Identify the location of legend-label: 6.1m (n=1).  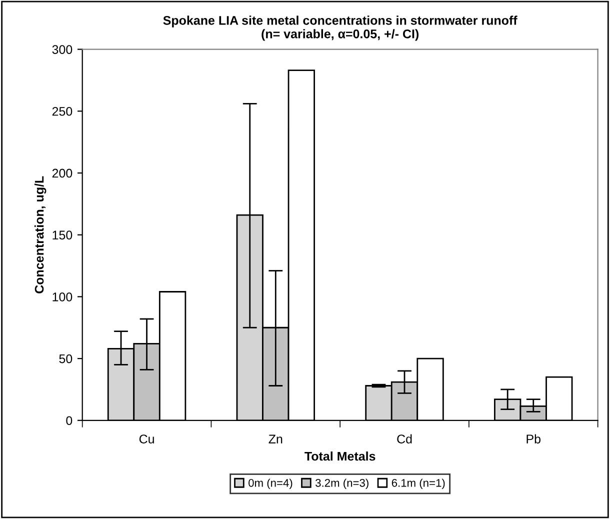
(418, 484).